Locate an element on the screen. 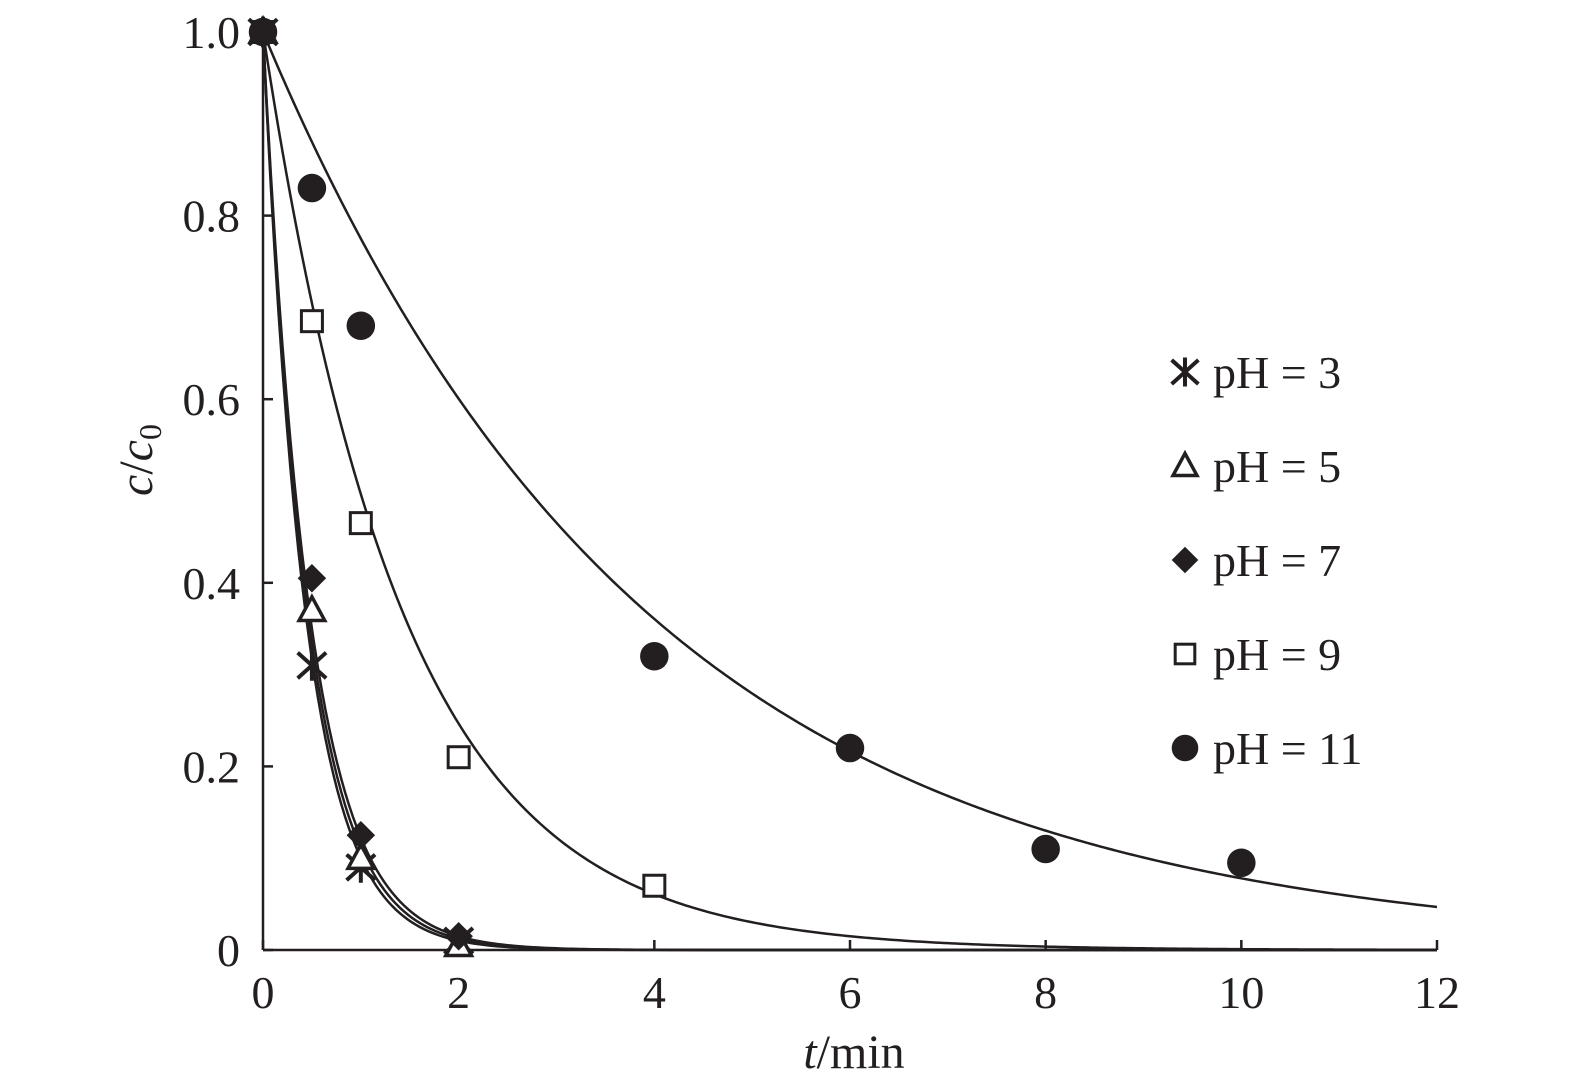 Image resolution: width=1575 pixels, height=1091 pixels. y-axis-title: c/c0 is located at coordinates (139, 460).